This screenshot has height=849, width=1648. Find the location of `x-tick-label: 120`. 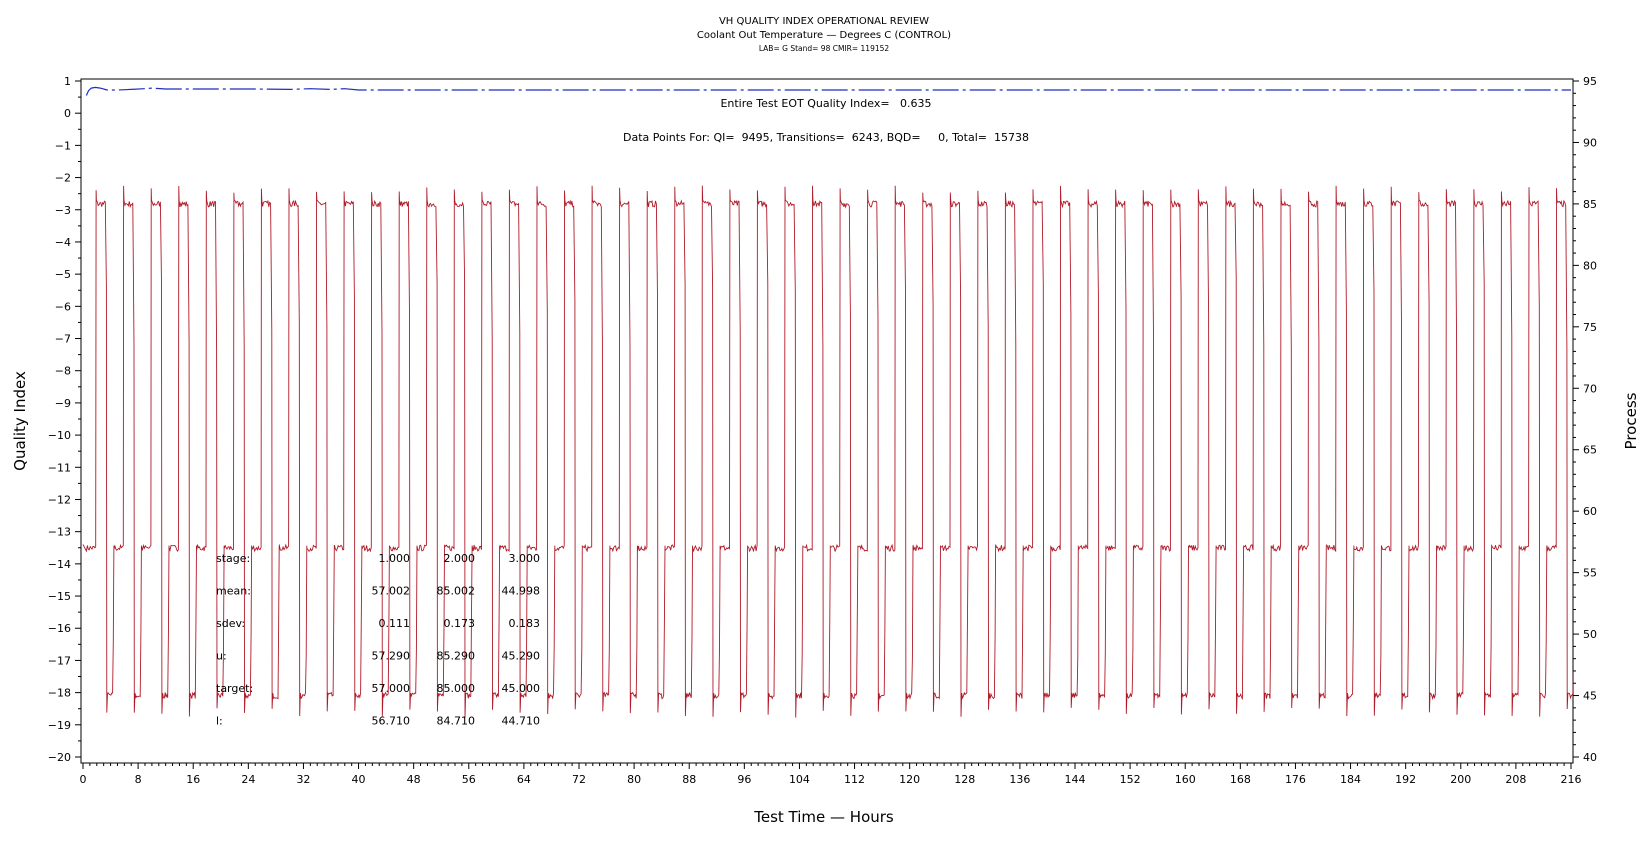

x-tick-label: 120 is located at coordinates (909, 779).